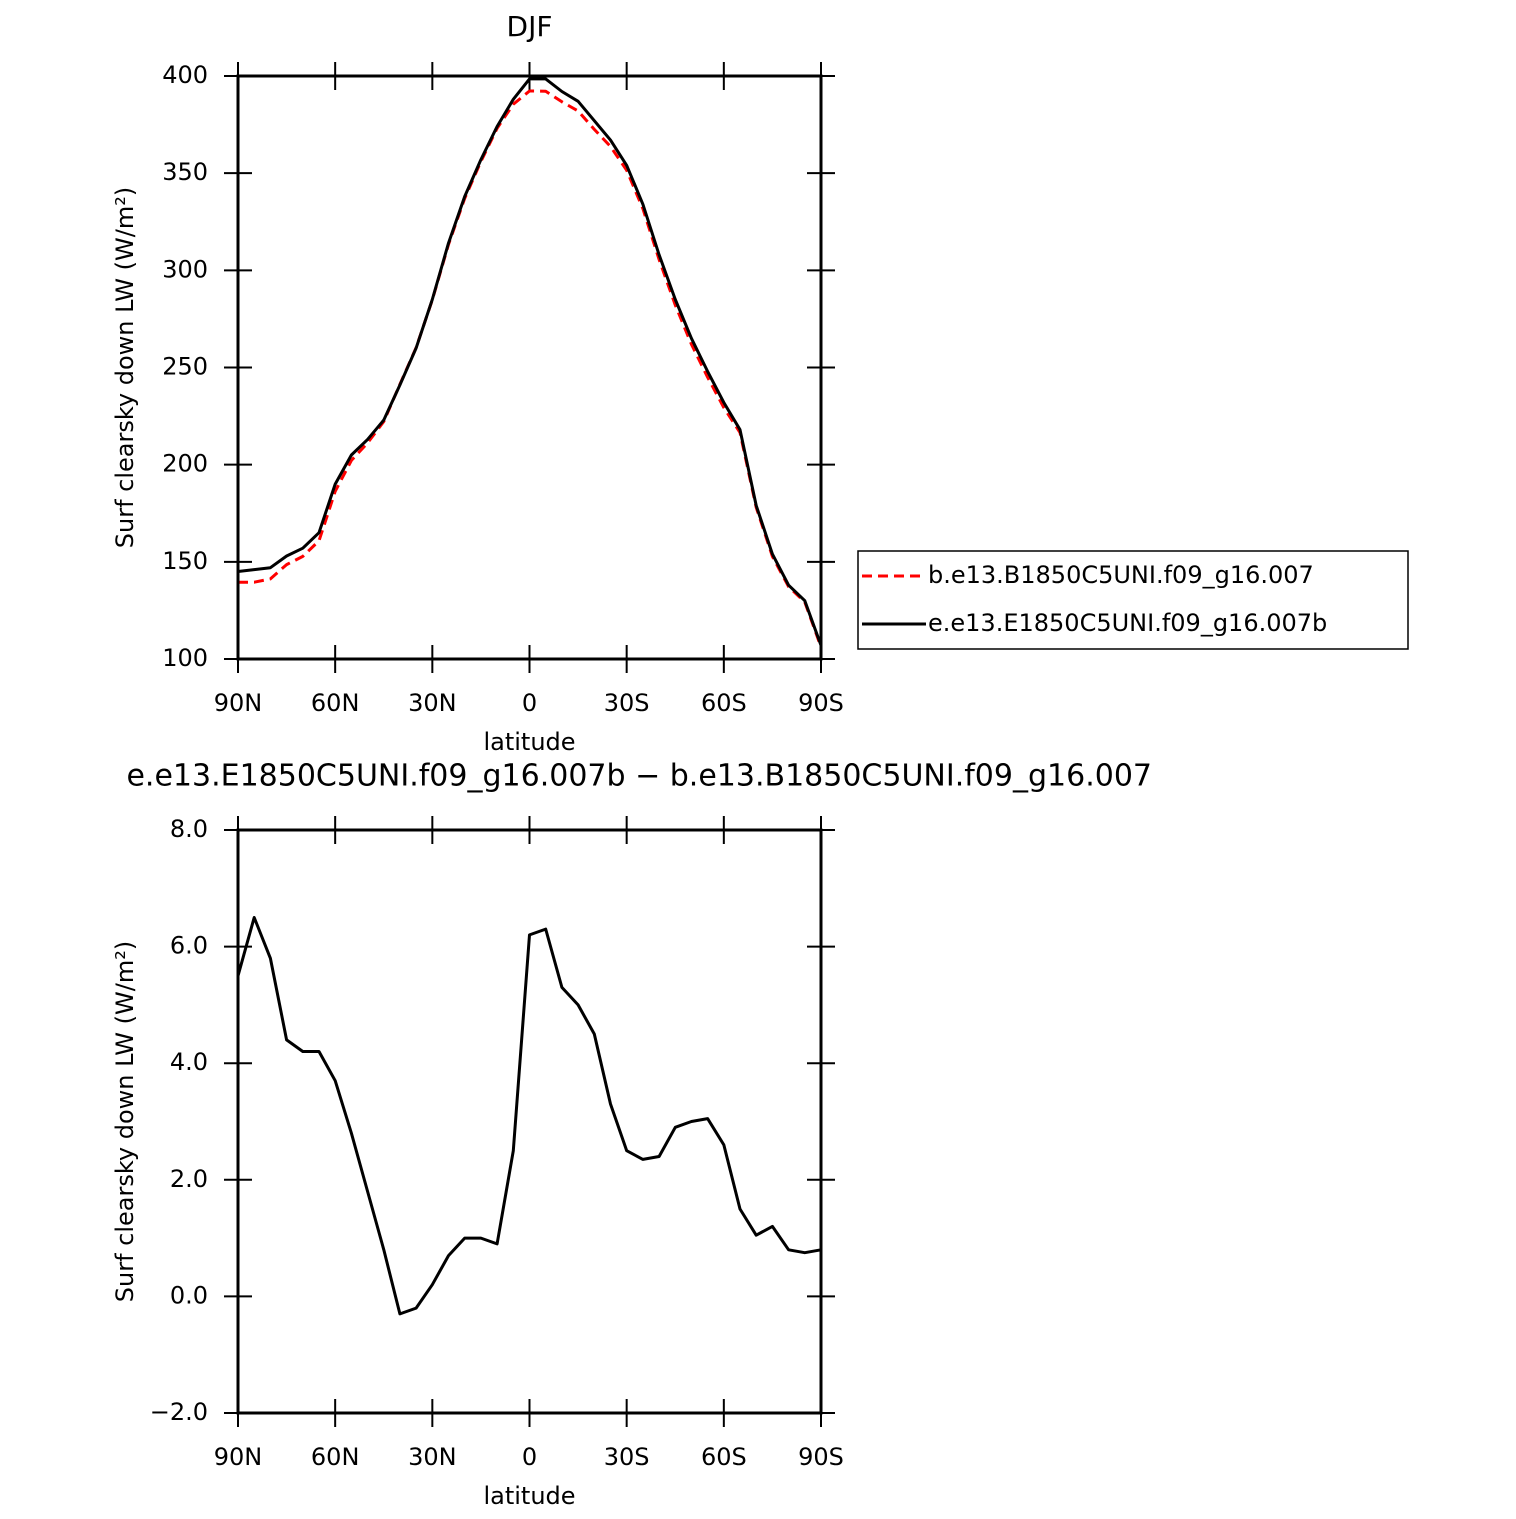 This screenshot has width=1516, height=1519. Describe the element at coordinates (1127, 623) in the screenshot. I see `legend-label: e.e13.E1850C5UNI.f09_g16.007b` at that location.